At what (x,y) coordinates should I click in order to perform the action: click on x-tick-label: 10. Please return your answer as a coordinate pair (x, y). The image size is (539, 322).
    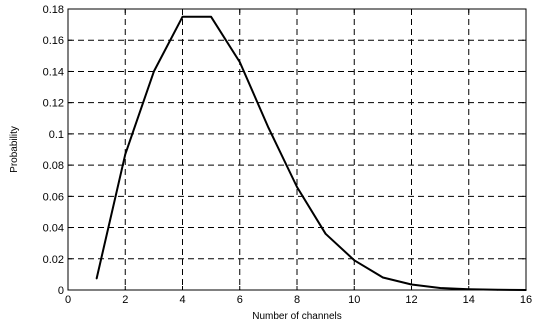
    Looking at the image, I should click on (354, 300).